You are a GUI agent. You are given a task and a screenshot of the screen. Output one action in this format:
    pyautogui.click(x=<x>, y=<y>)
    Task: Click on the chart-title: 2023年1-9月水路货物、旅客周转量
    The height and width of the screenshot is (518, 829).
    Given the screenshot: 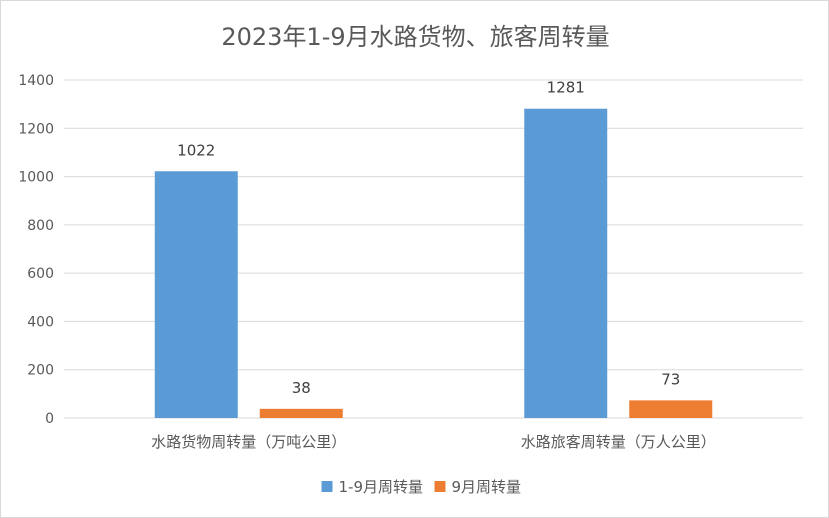 What is the action you would take?
    pyautogui.click(x=415, y=37)
    